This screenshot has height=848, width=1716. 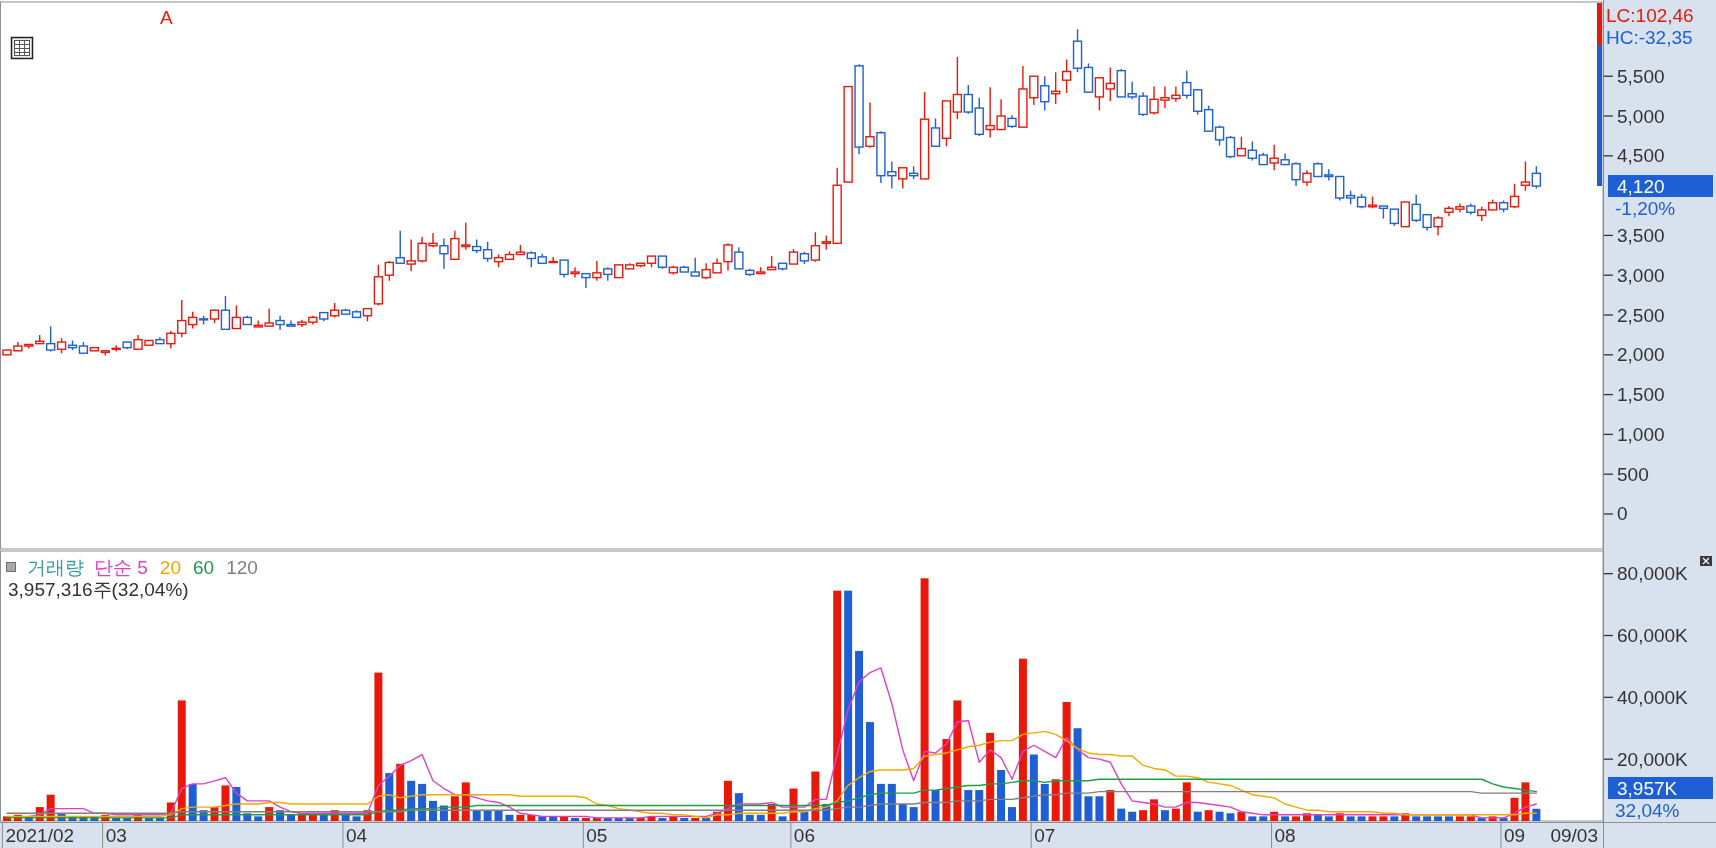 What do you see at coordinates (40, 835) in the screenshot?
I see `x-tick-label: 2021/02` at bounding box center [40, 835].